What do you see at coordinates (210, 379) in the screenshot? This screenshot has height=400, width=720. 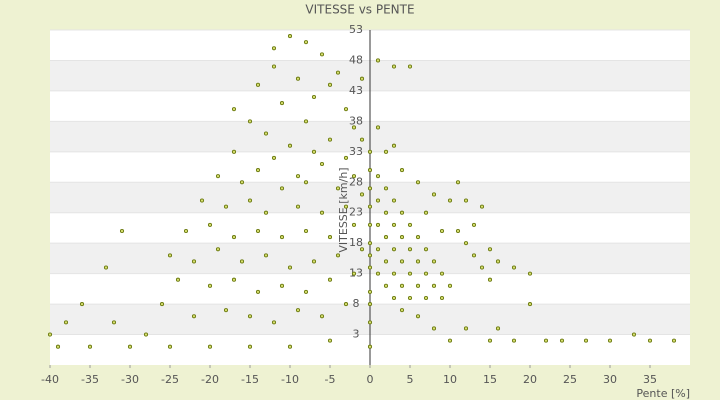 I see `x-tick-label: -20` at bounding box center [210, 379].